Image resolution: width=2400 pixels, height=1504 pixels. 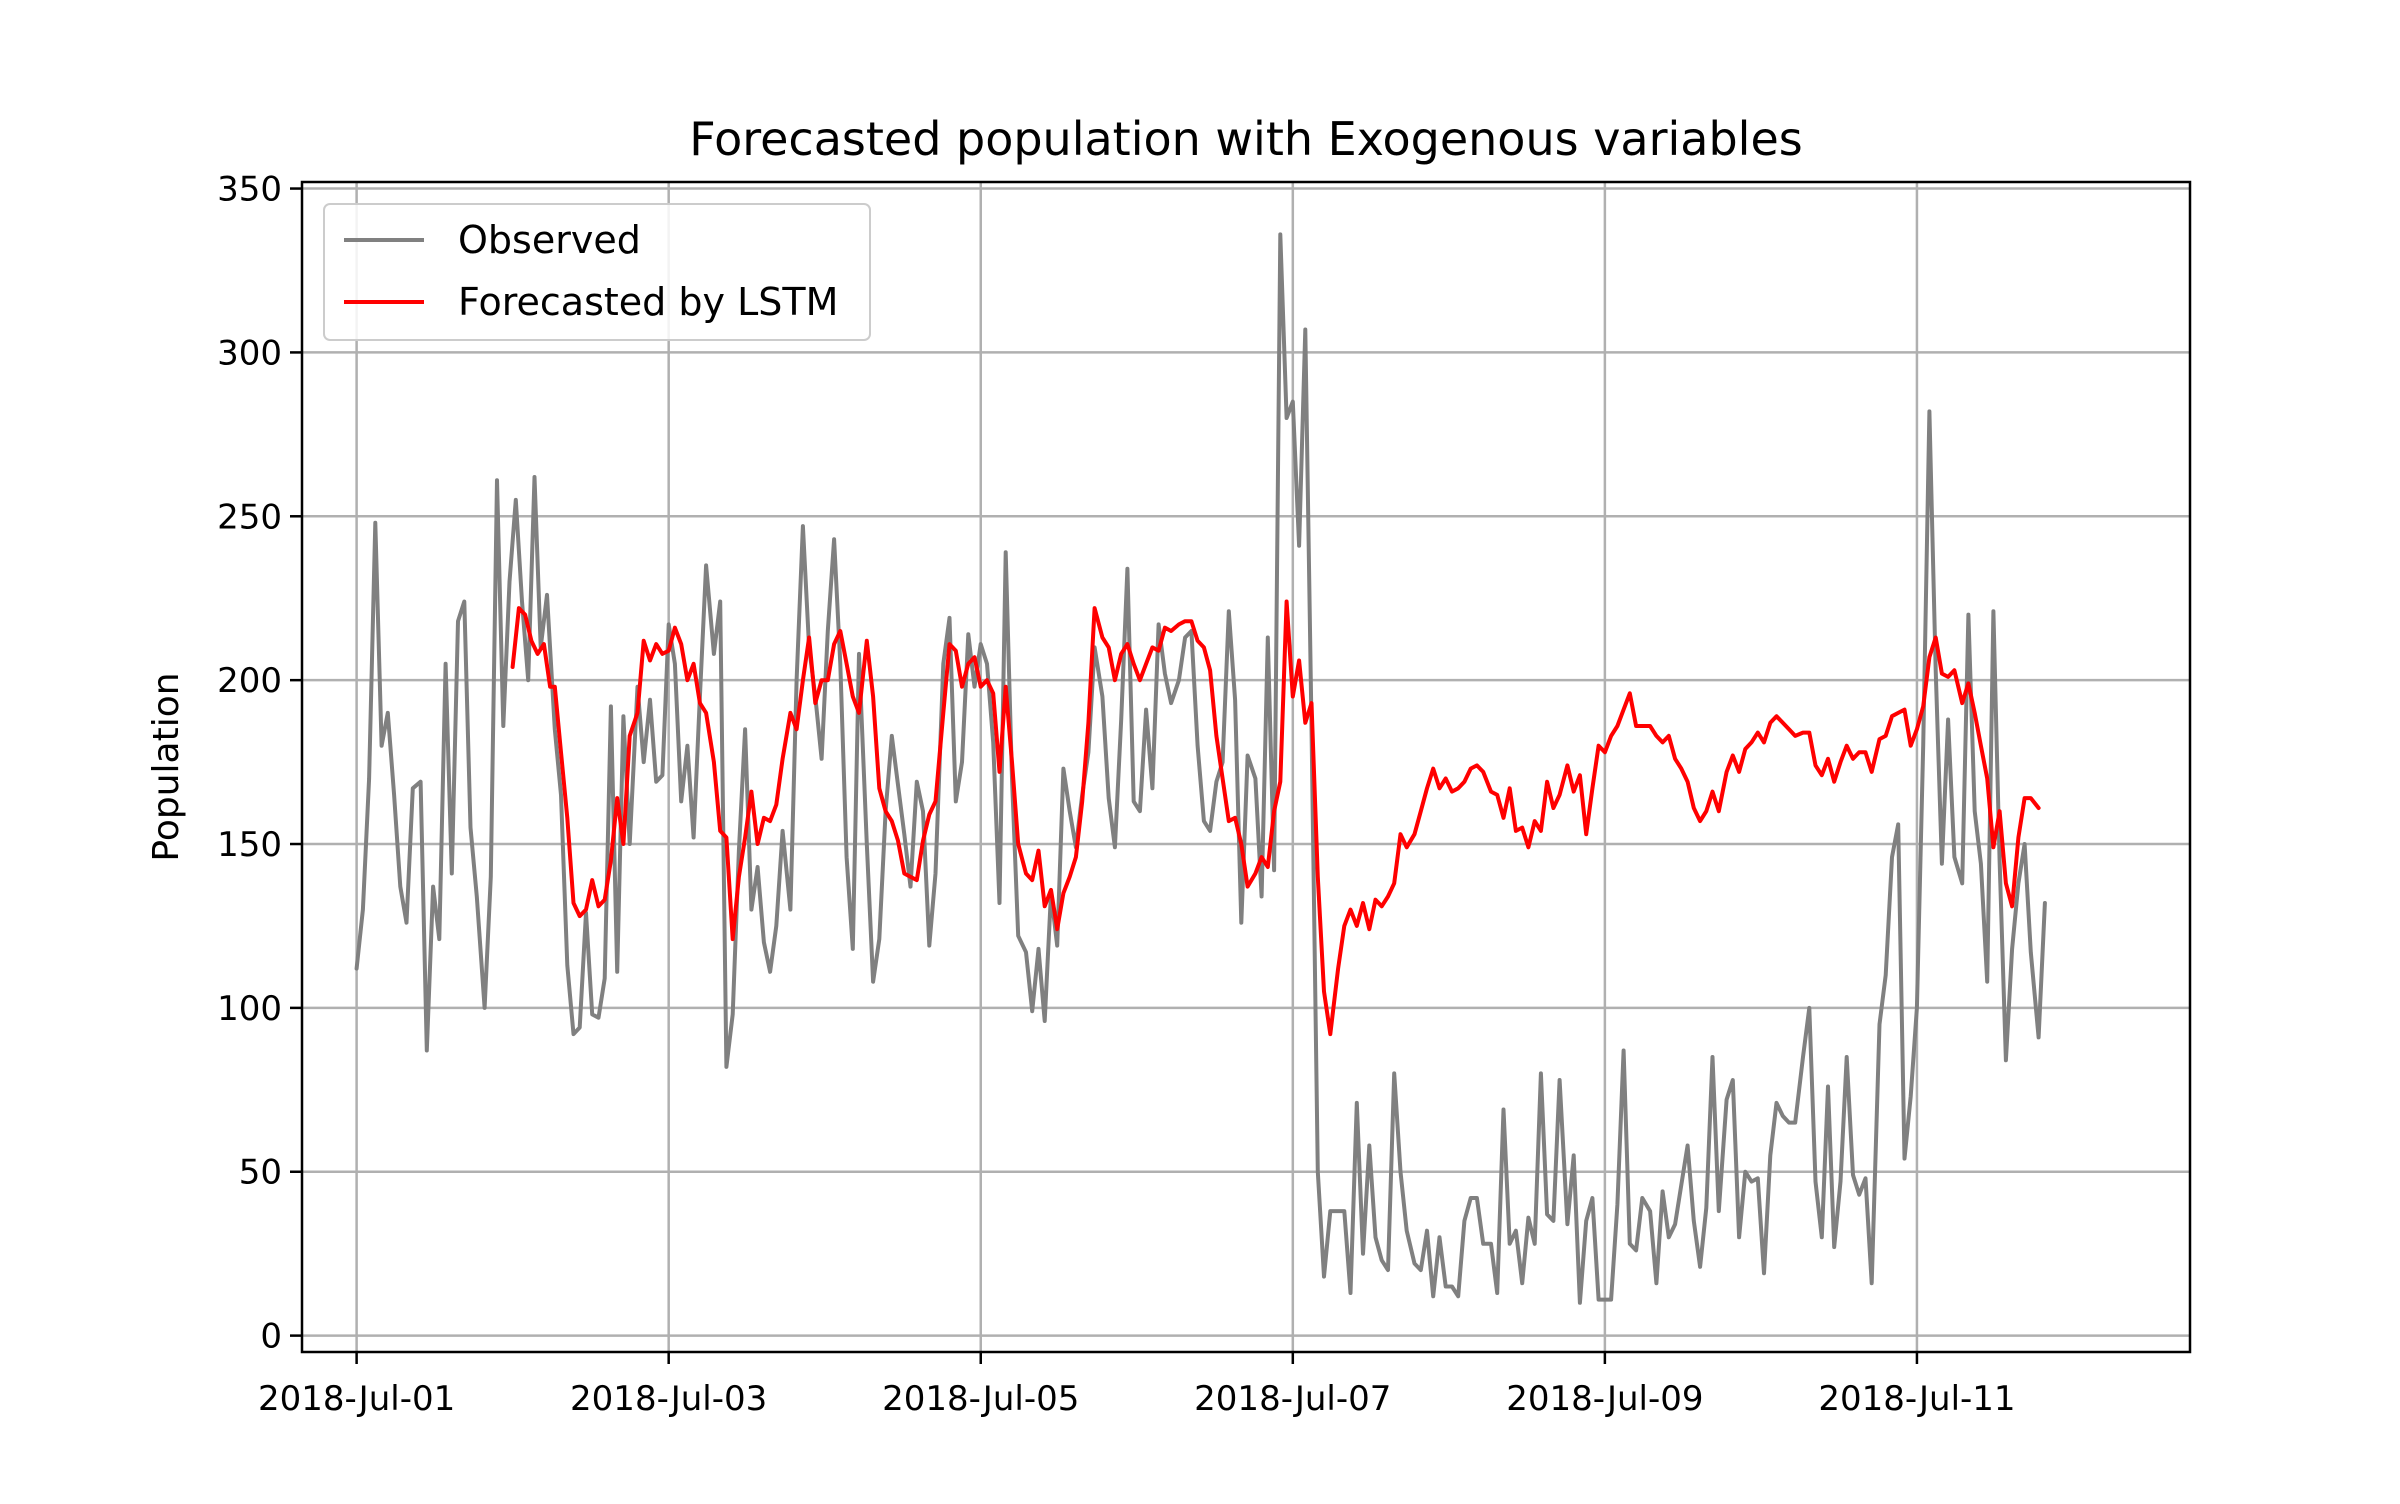 What do you see at coordinates (668, 1399) in the screenshot?
I see `x-tick-label: 2018-Jul-03` at bounding box center [668, 1399].